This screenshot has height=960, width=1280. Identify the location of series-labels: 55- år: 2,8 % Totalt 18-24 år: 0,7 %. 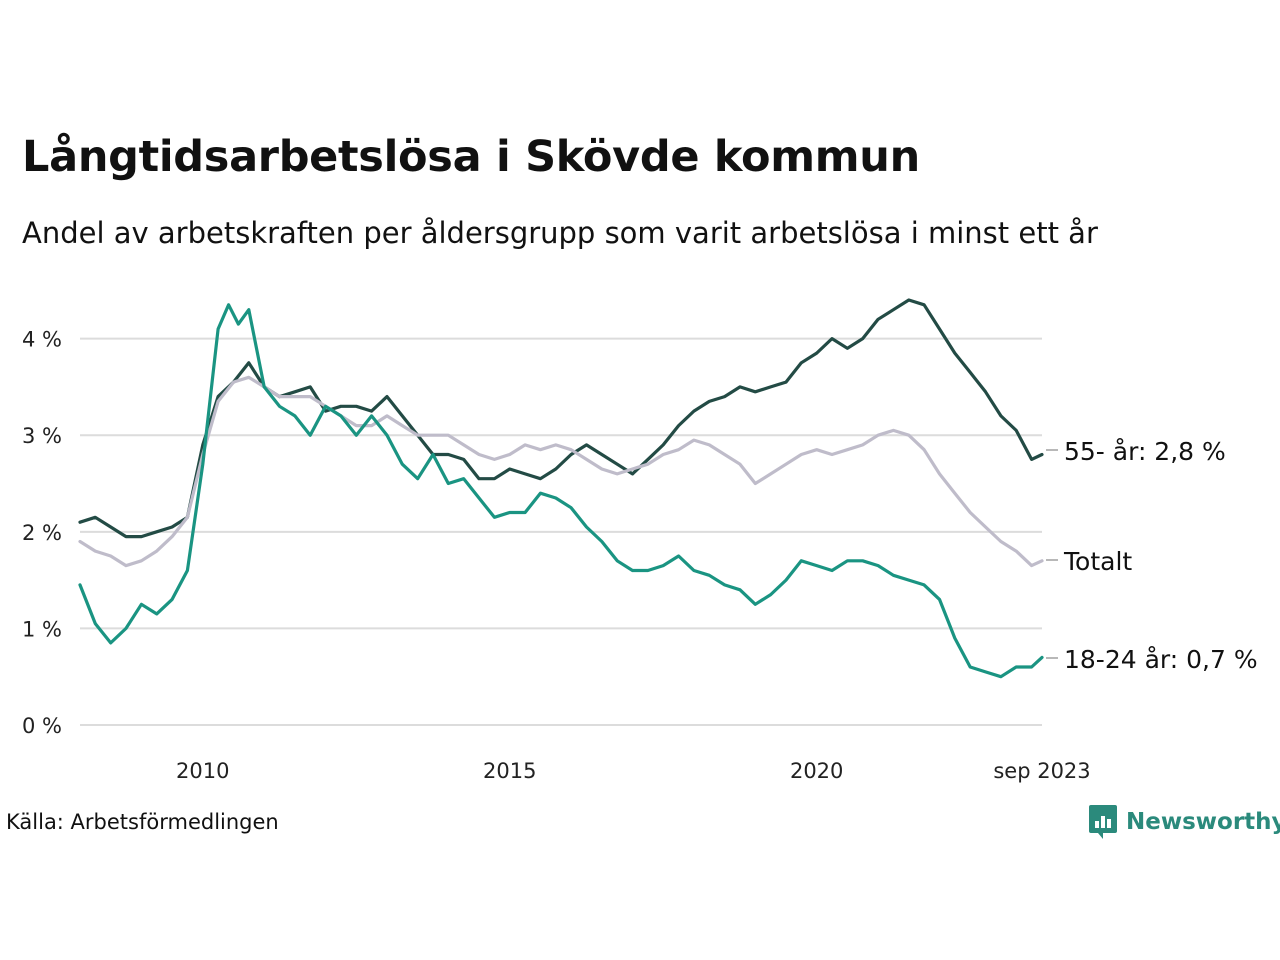
(1152, 555).